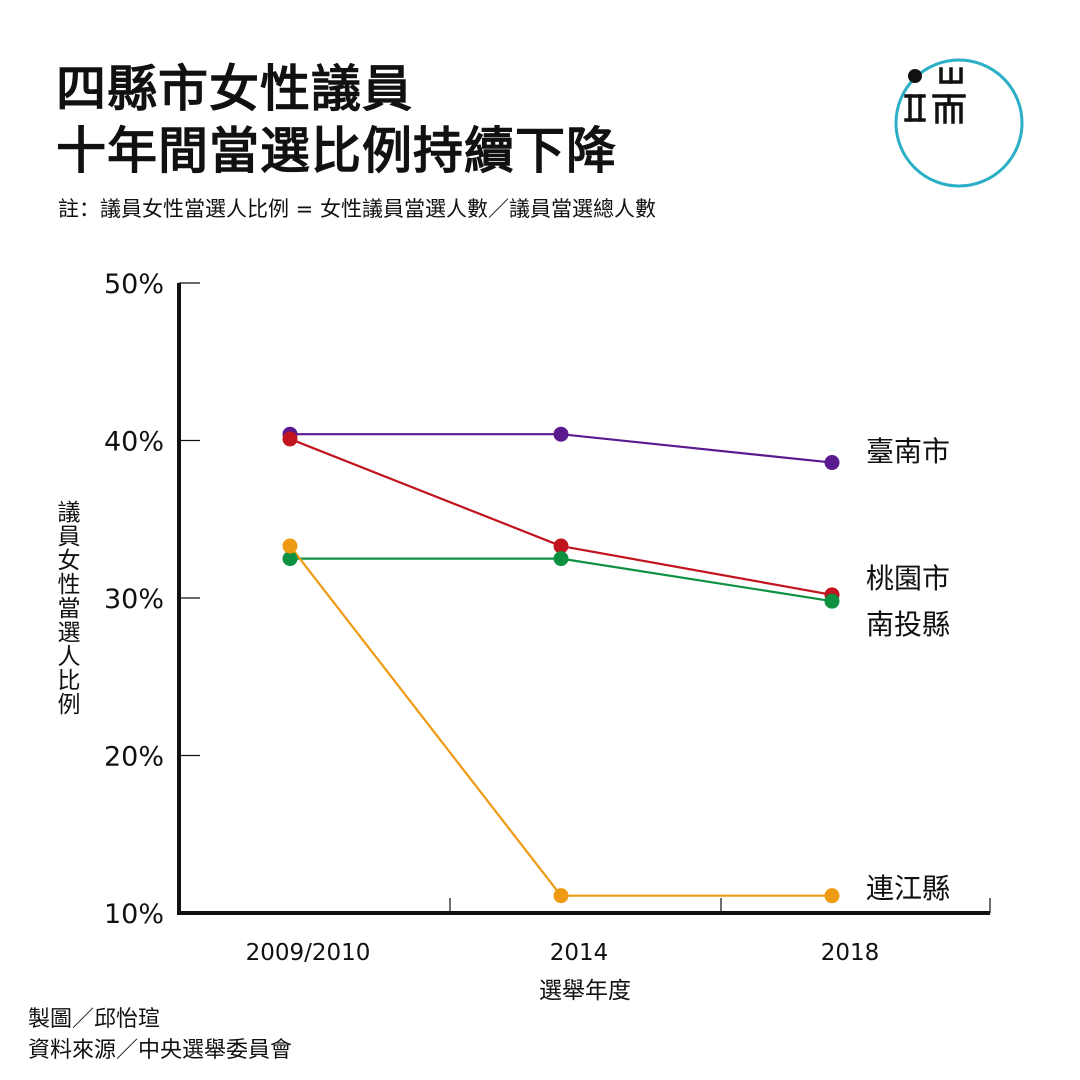  What do you see at coordinates (336, 120) in the screenshot?
I see `chart-title: 四縣市女性議員 十年間當選比例持續下降` at bounding box center [336, 120].